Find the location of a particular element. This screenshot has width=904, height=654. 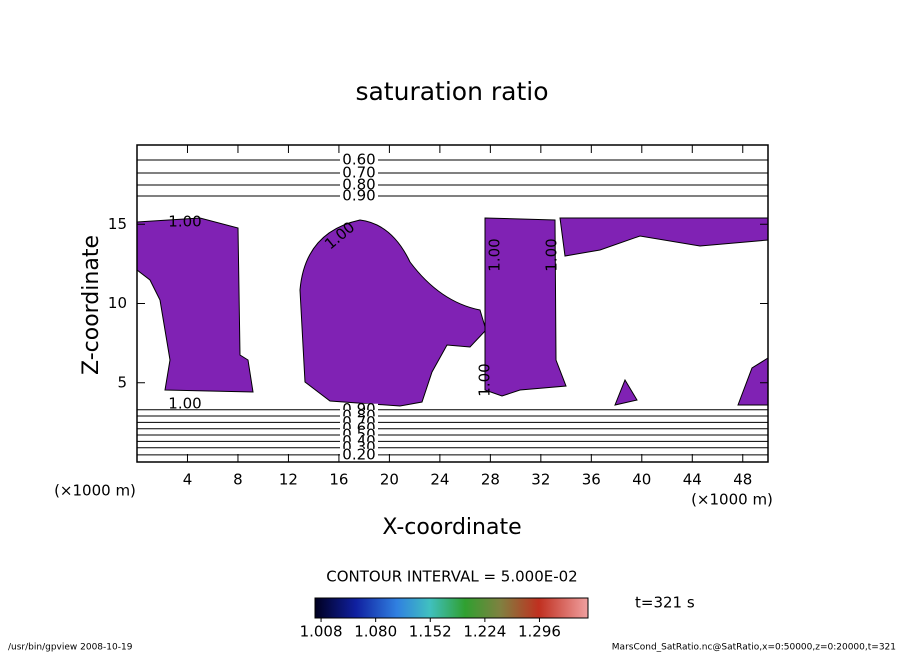

x-tick-label: 36 is located at coordinates (591, 480).